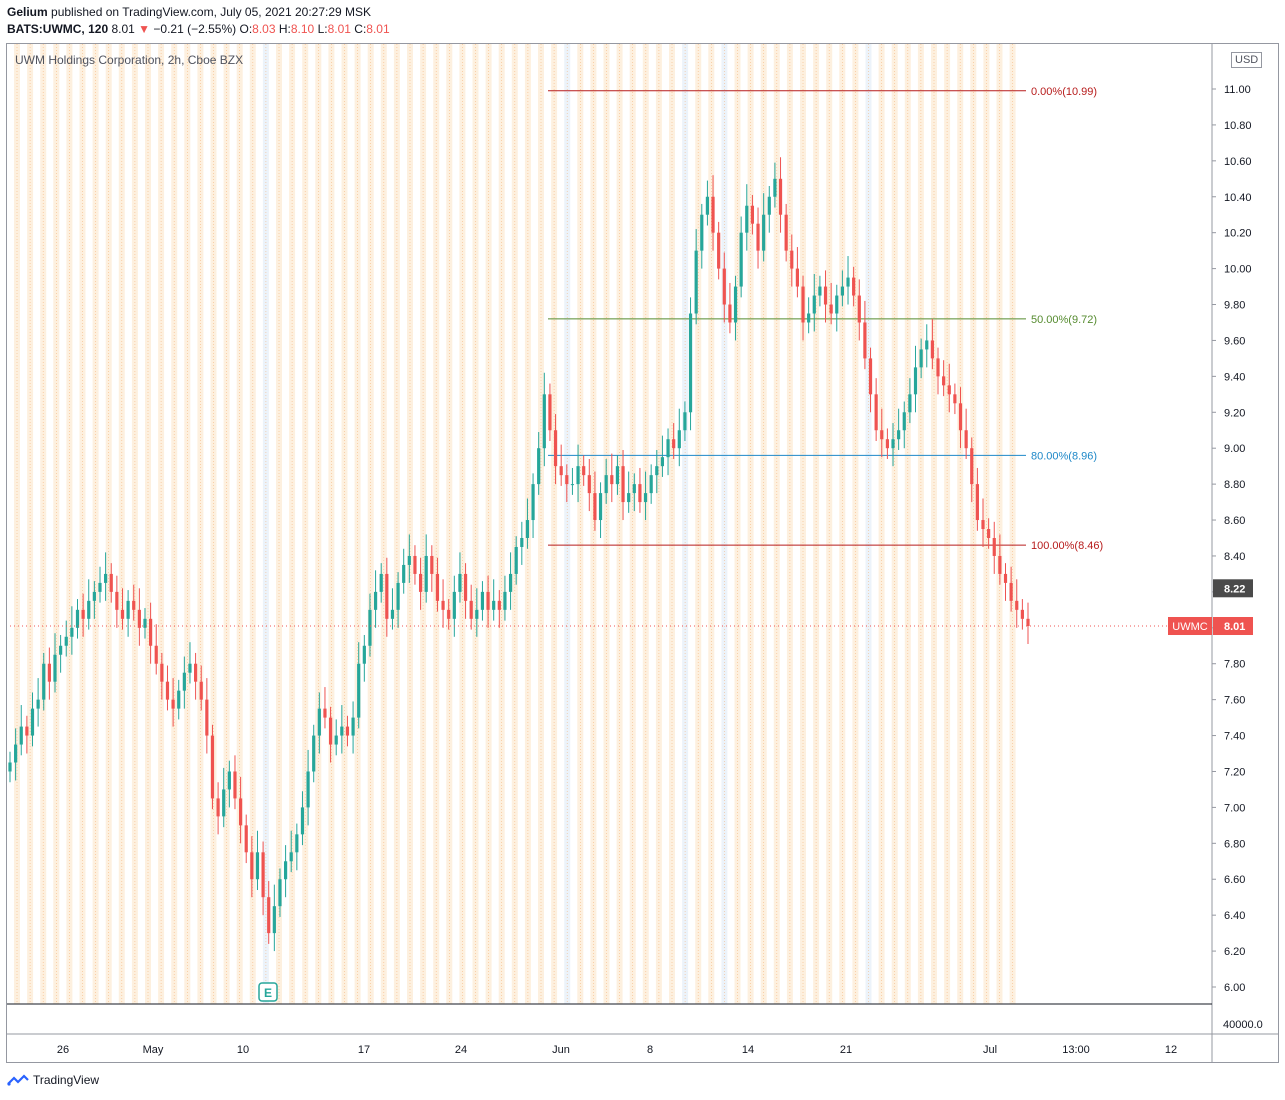 The width and height of the screenshot is (1285, 1100). Describe the element at coordinates (302, 29) in the screenshot. I see `high-value: 8.10` at that location.